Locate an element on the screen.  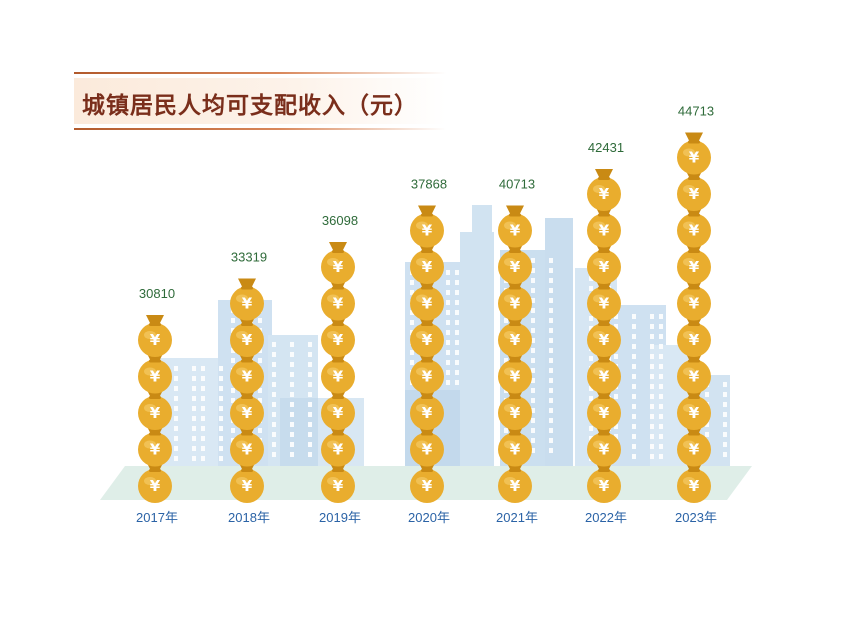
year-tick-label: 2017年 is located at coordinates (157, 517).